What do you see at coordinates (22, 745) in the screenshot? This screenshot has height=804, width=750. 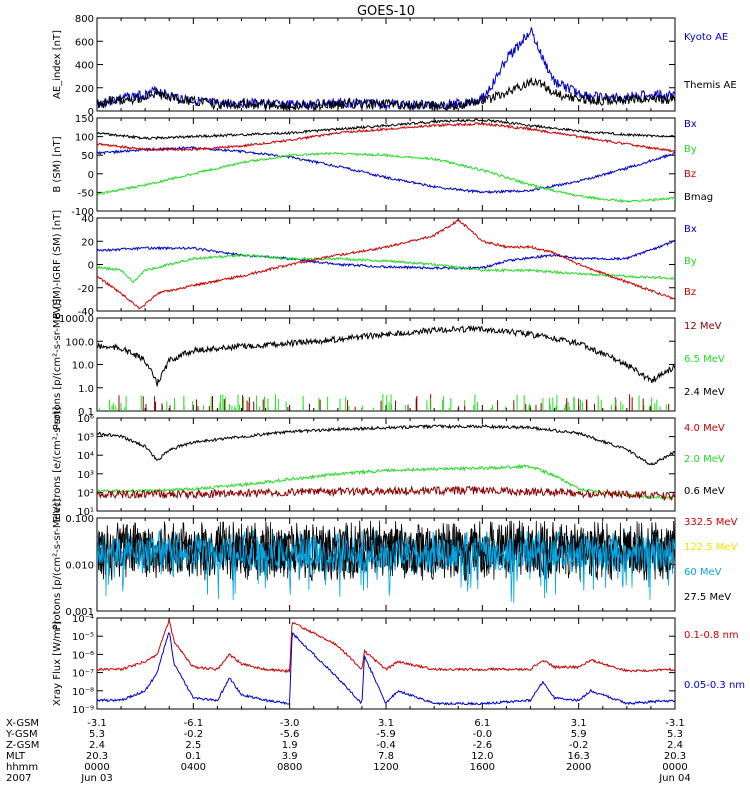 I see `x-row-label: Z-GSM` at bounding box center [22, 745].